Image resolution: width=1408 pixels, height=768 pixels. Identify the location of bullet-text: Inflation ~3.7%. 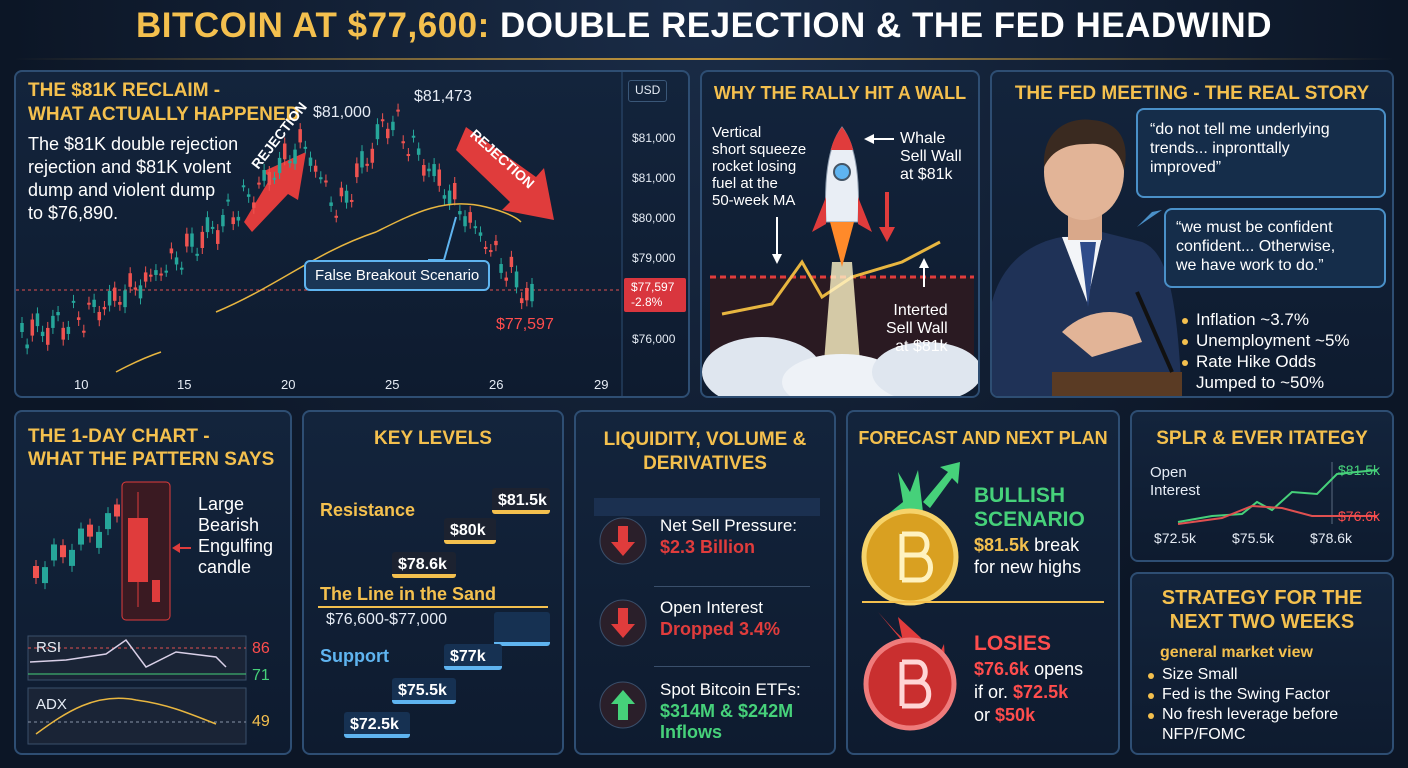
(1252, 319).